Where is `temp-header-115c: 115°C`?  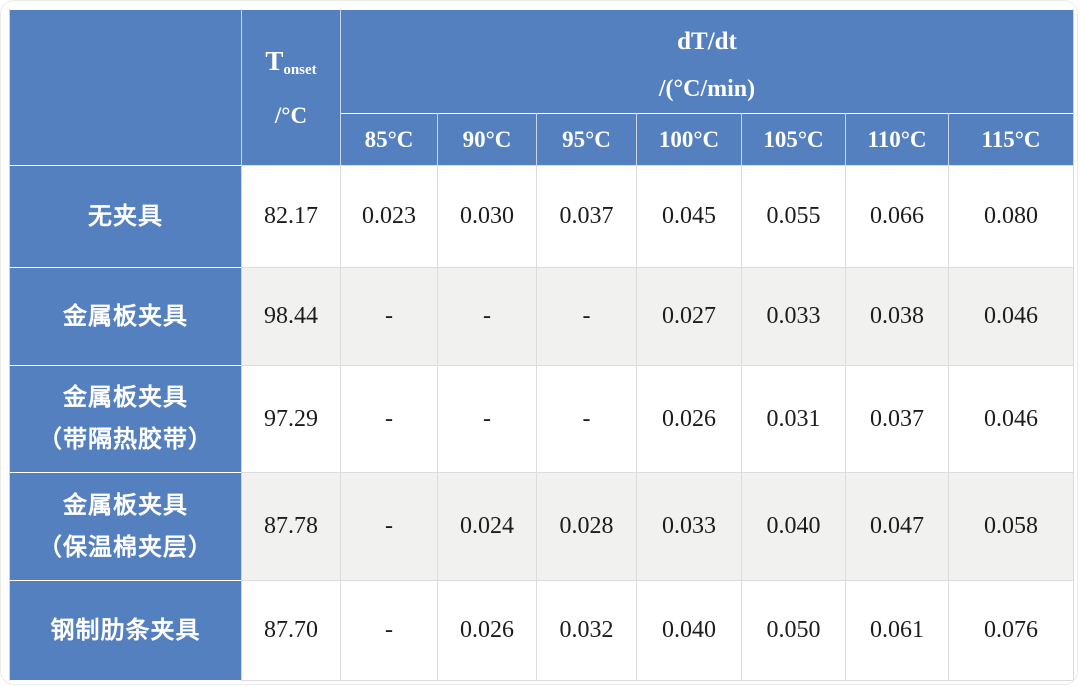
temp-header-115c: 115°C is located at coordinates (1011, 139).